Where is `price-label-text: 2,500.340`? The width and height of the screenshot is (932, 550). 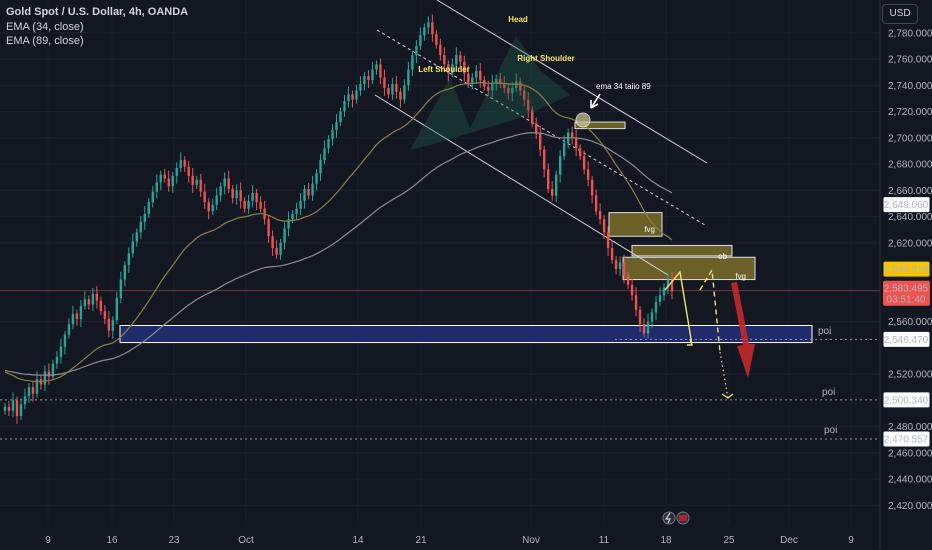
price-label-text: 2,500.340 is located at coordinates (906, 400).